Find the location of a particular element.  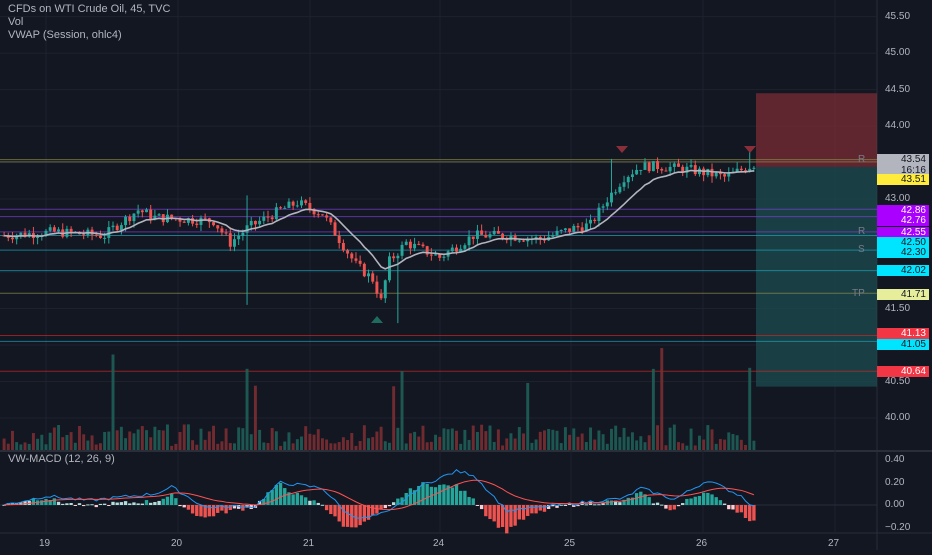

price-axis-label: 40.50 is located at coordinates (898, 381).